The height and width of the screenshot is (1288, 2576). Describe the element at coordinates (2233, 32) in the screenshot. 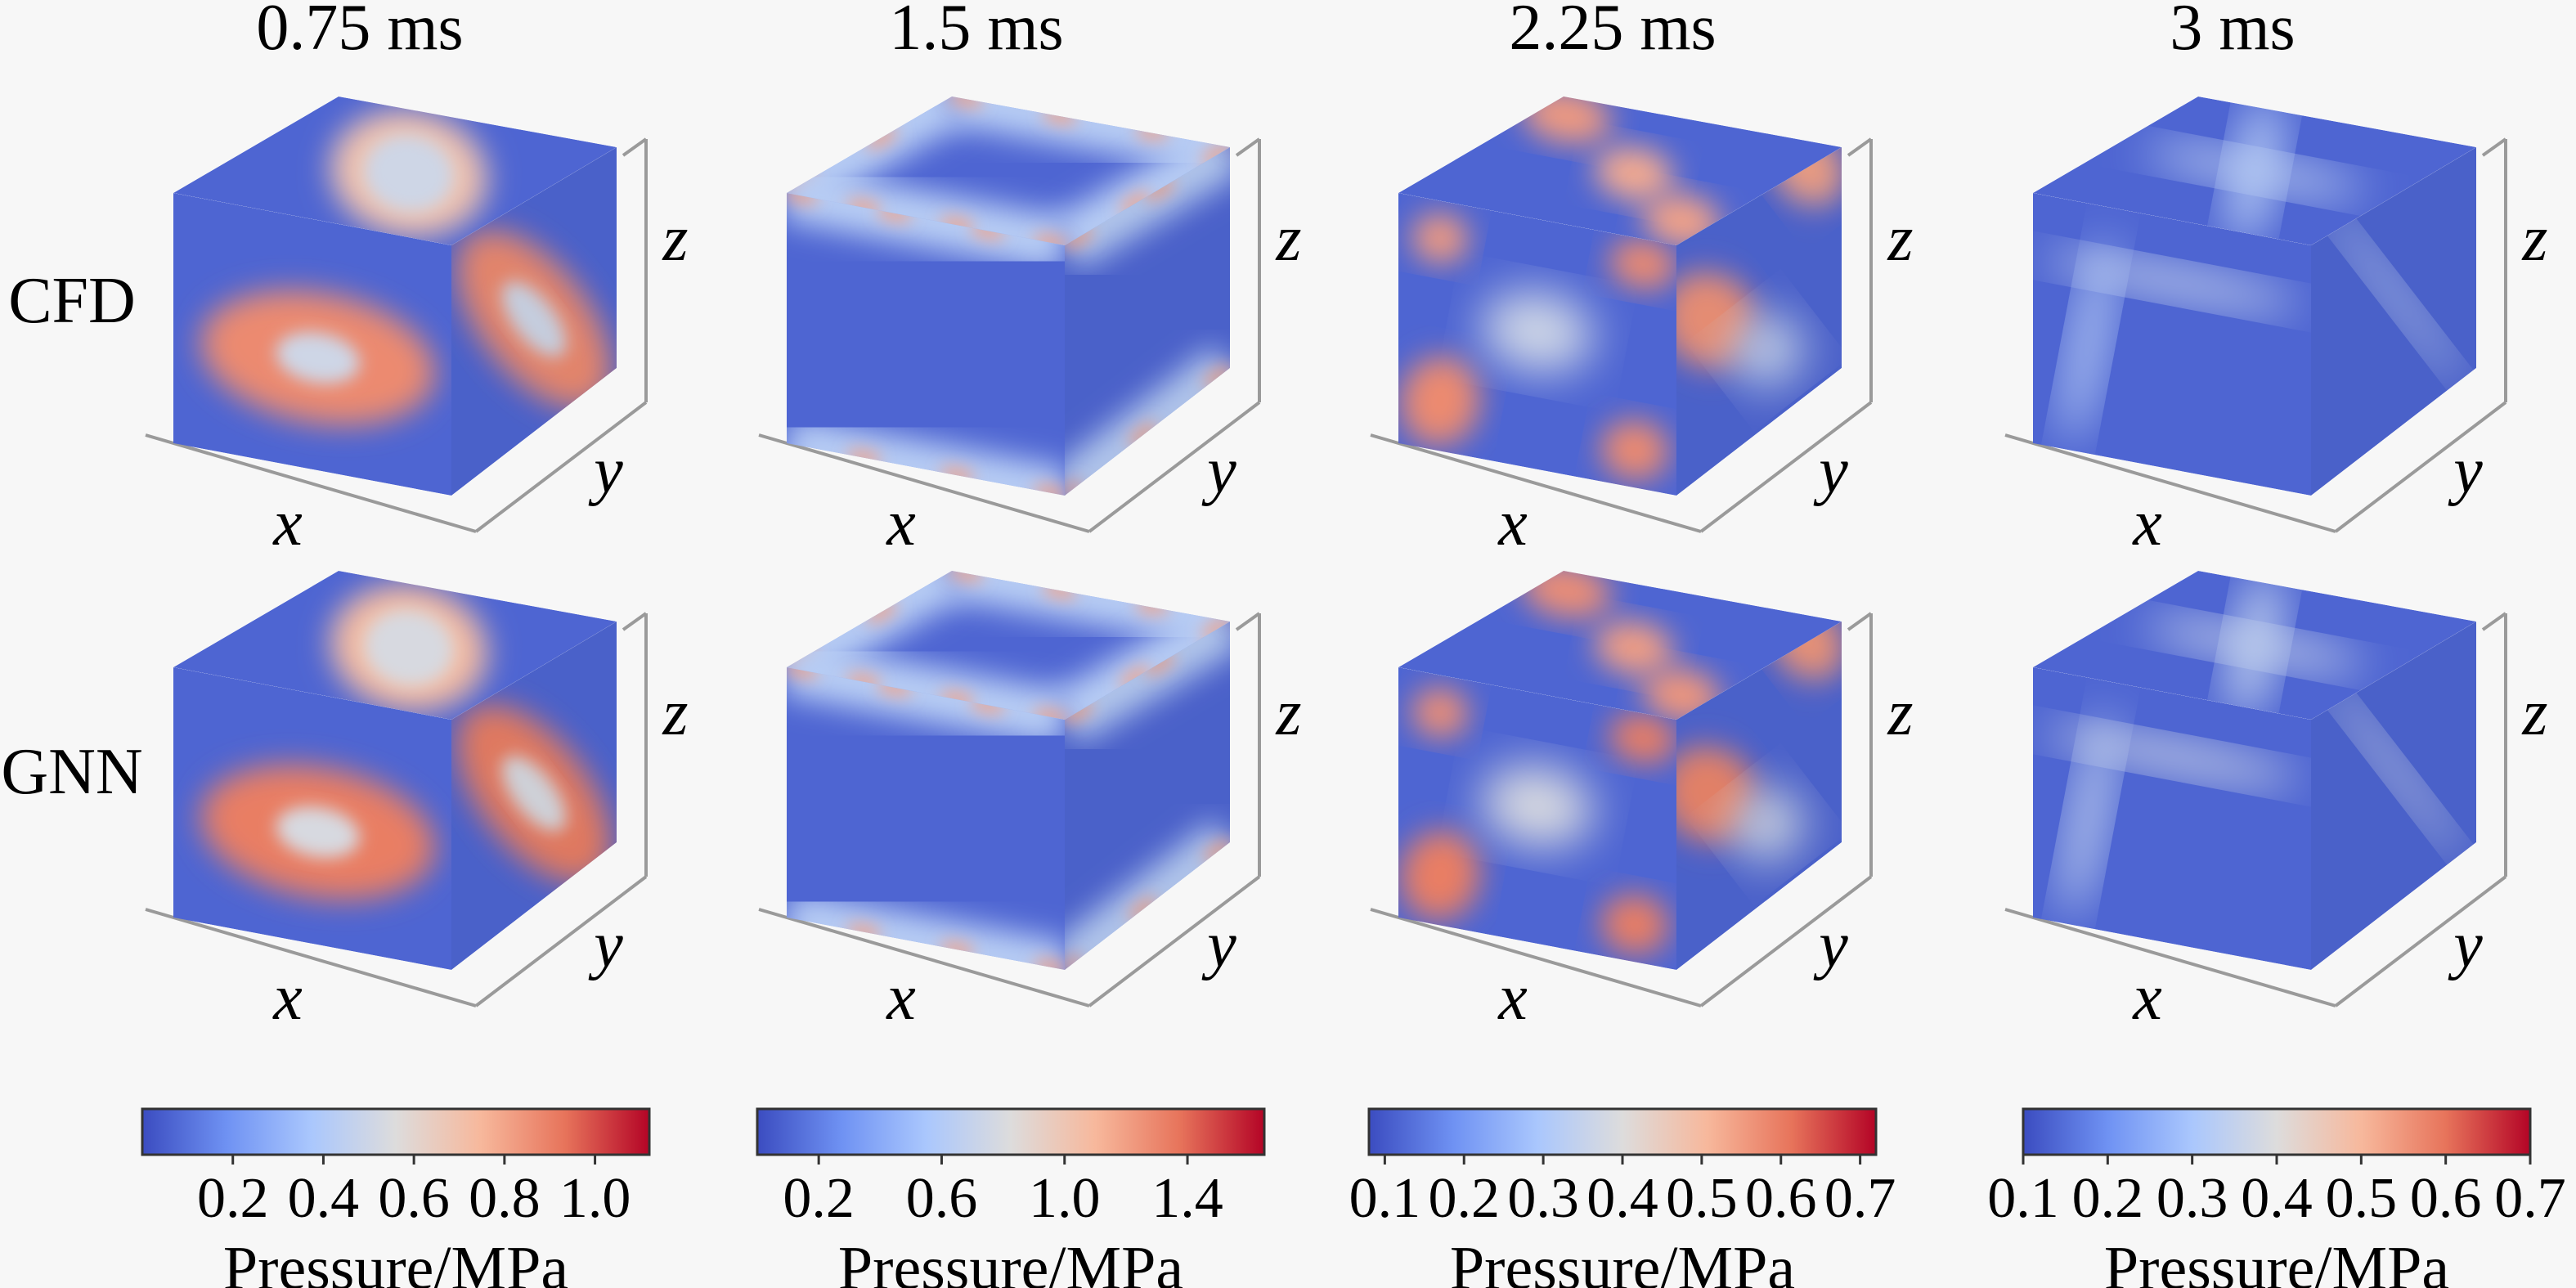

I see `column-title: 3 ms` at that location.